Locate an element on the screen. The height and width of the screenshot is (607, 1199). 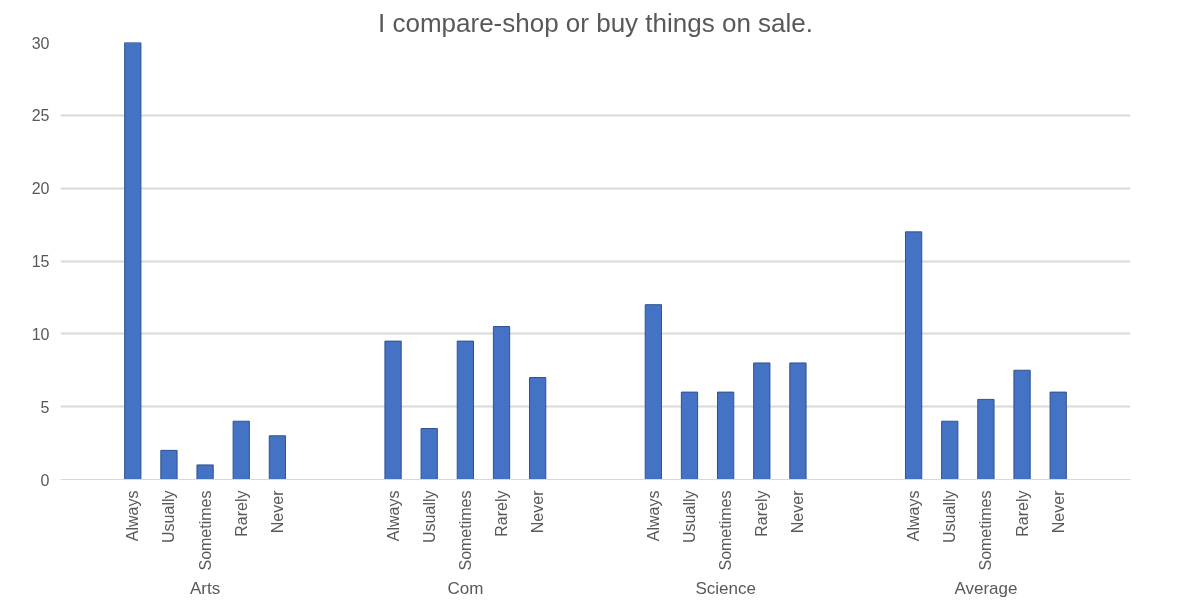
y-tick-label: 10 is located at coordinates (40, 334).